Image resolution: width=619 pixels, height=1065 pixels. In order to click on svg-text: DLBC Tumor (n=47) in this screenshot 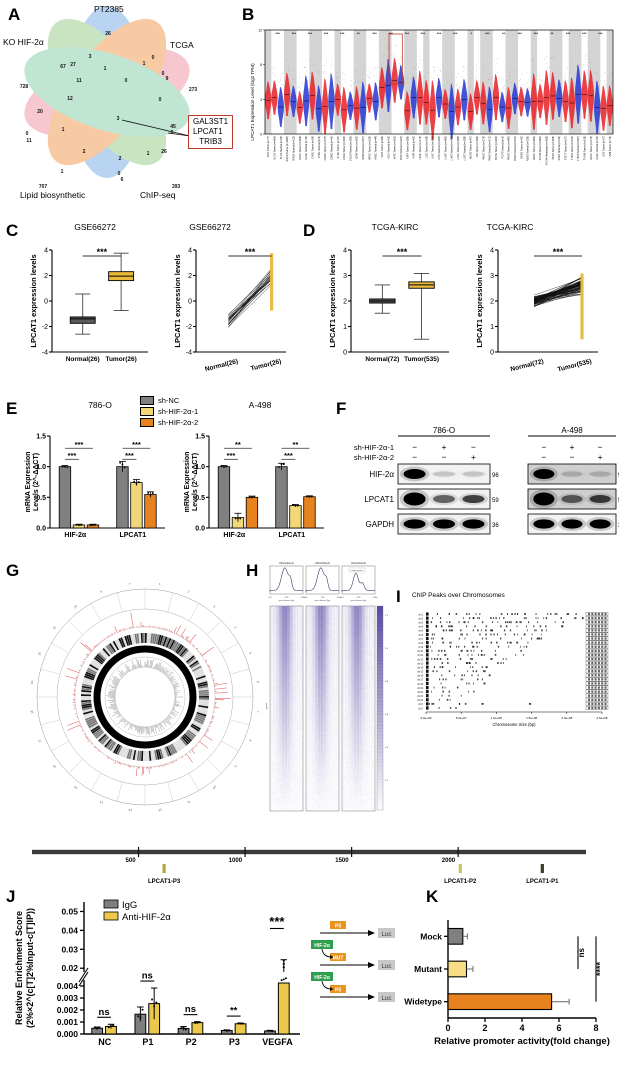, I will do `click(338, 147)`.